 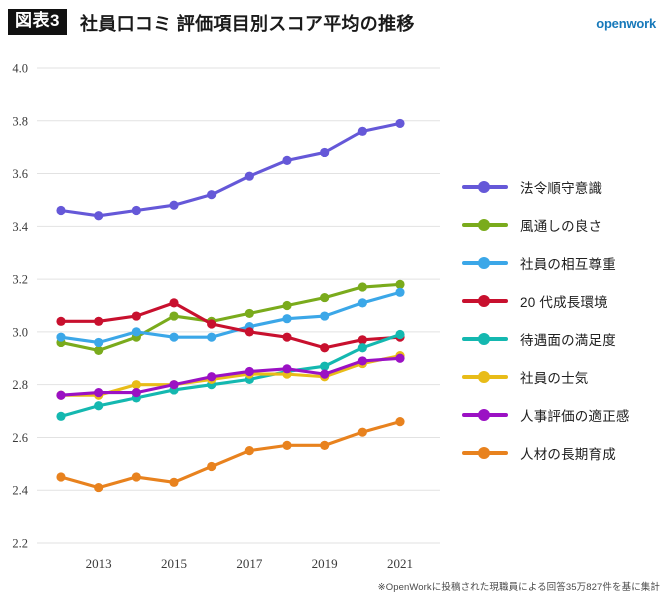 I want to click on legend-item: 法令順守意識, so click(x=566, y=187).